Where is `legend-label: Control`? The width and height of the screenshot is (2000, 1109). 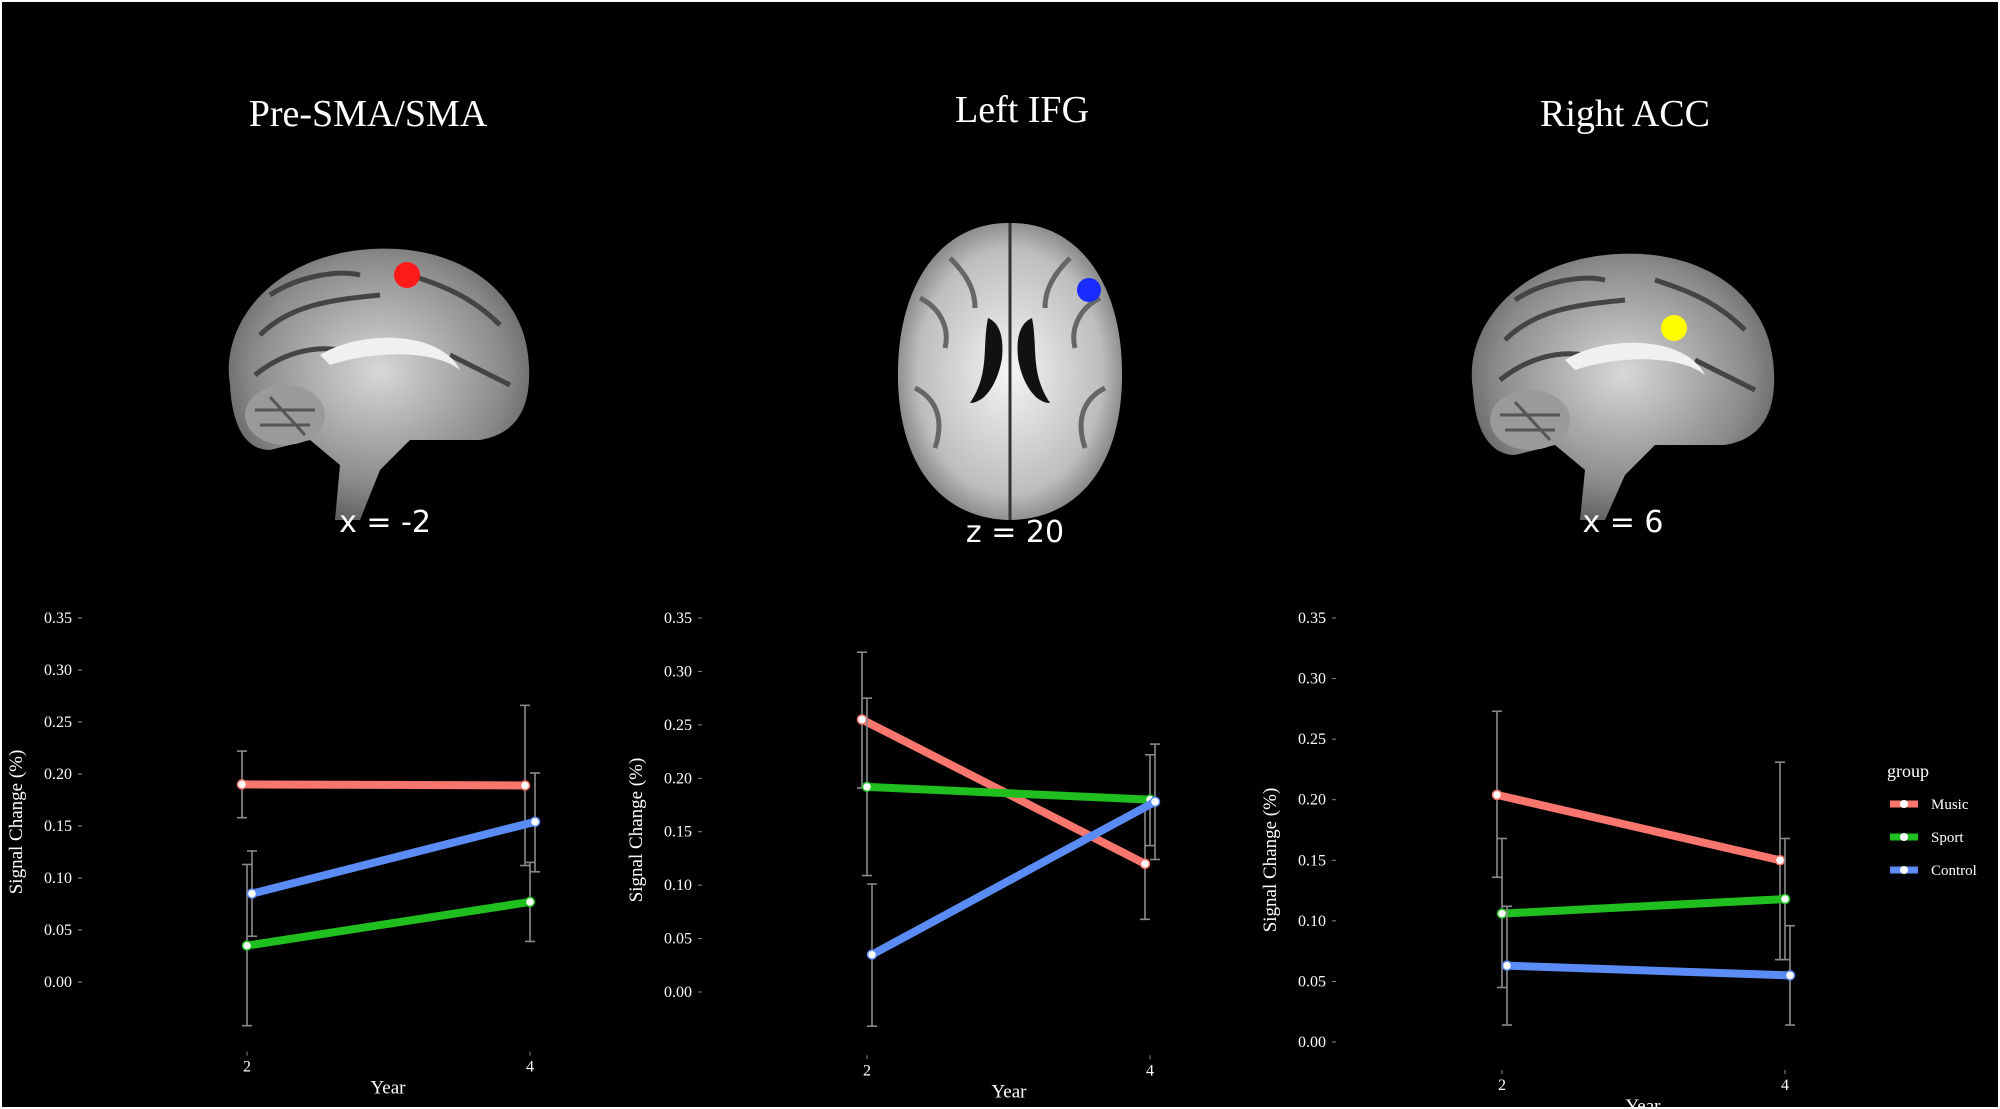
legend-label: Control is located at coordinates (1954, 871).